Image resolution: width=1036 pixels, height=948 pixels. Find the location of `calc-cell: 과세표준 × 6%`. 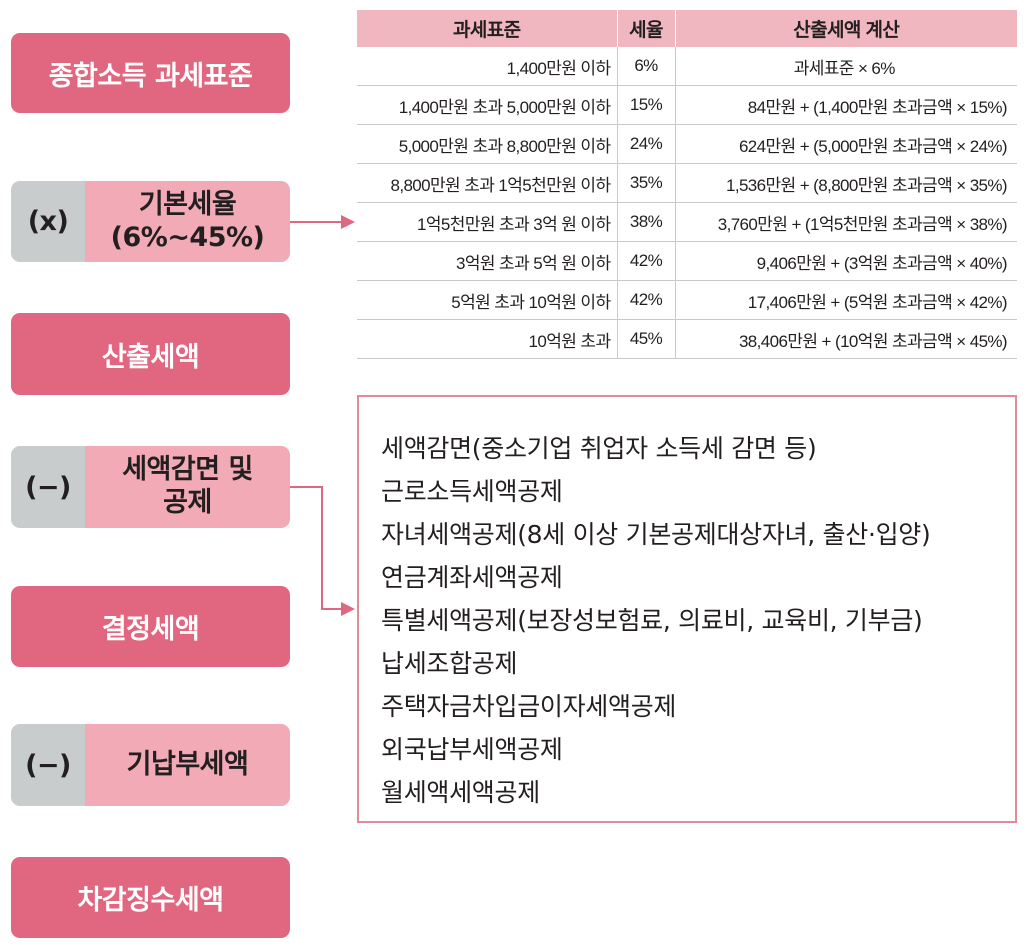

calc-cell: 과세표준 × 6% is located at coordinates (846, 66).